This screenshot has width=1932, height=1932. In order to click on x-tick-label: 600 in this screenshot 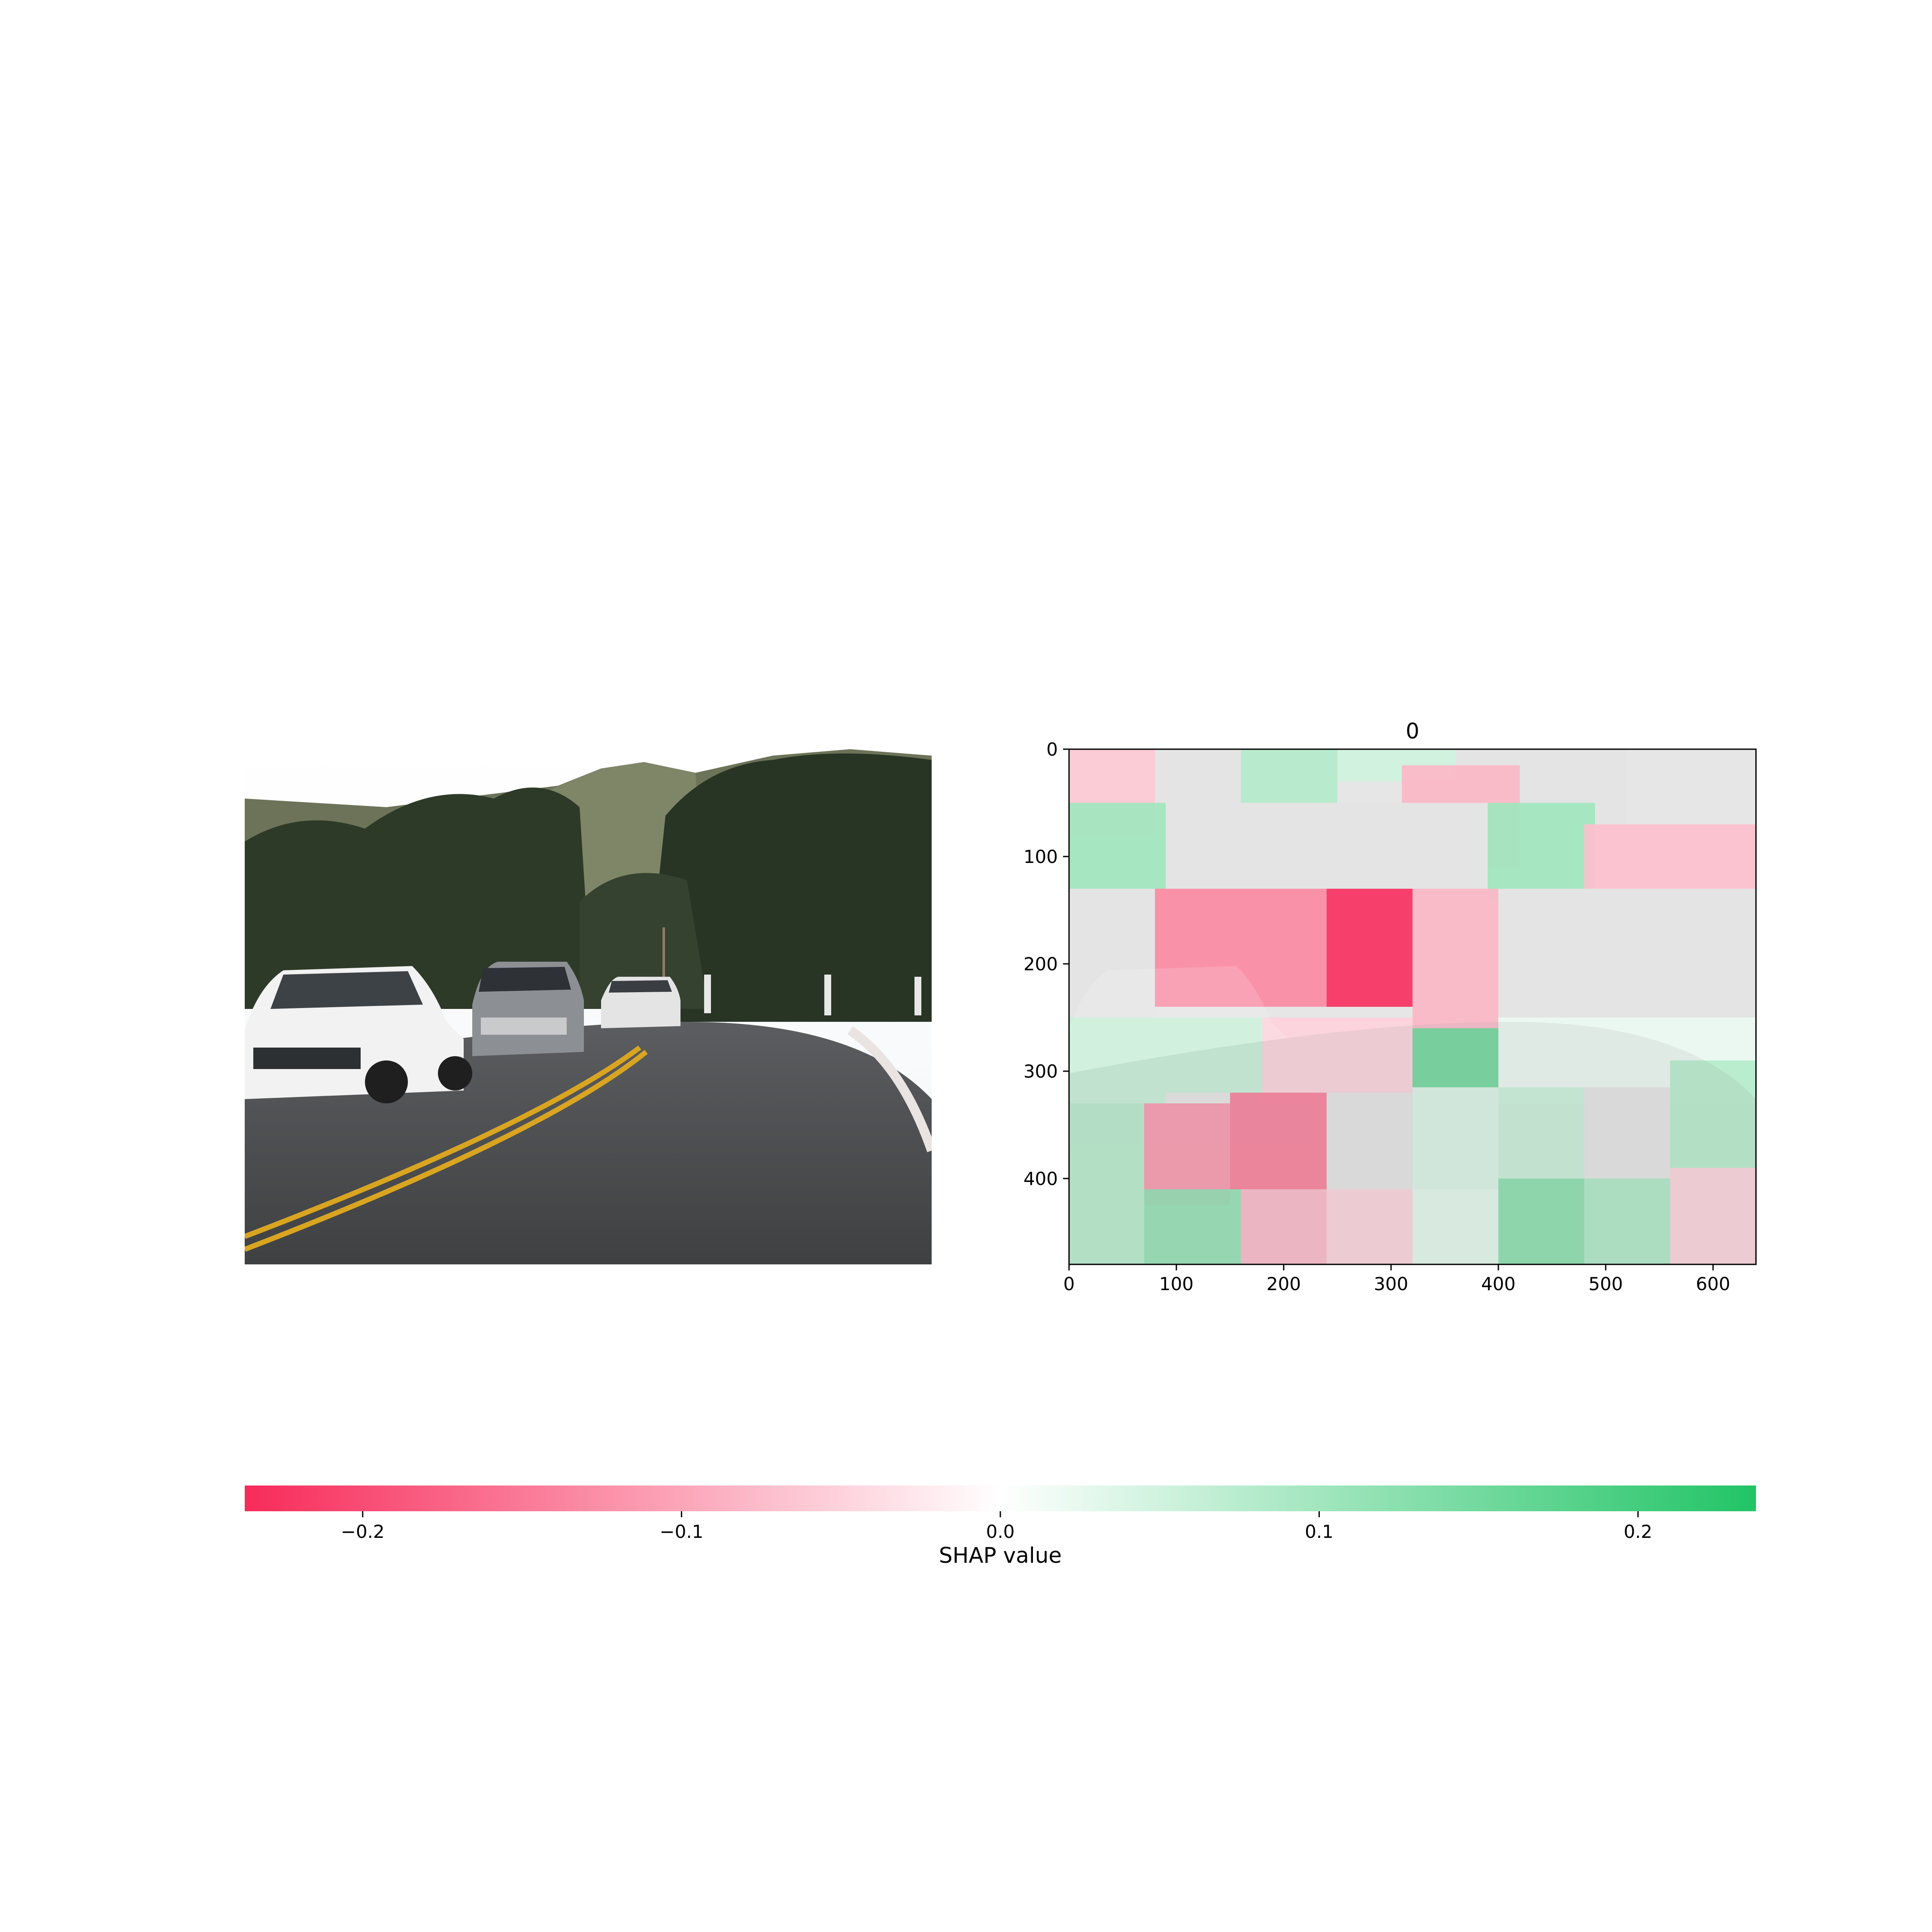, I will do `click(1713, 1283)`.